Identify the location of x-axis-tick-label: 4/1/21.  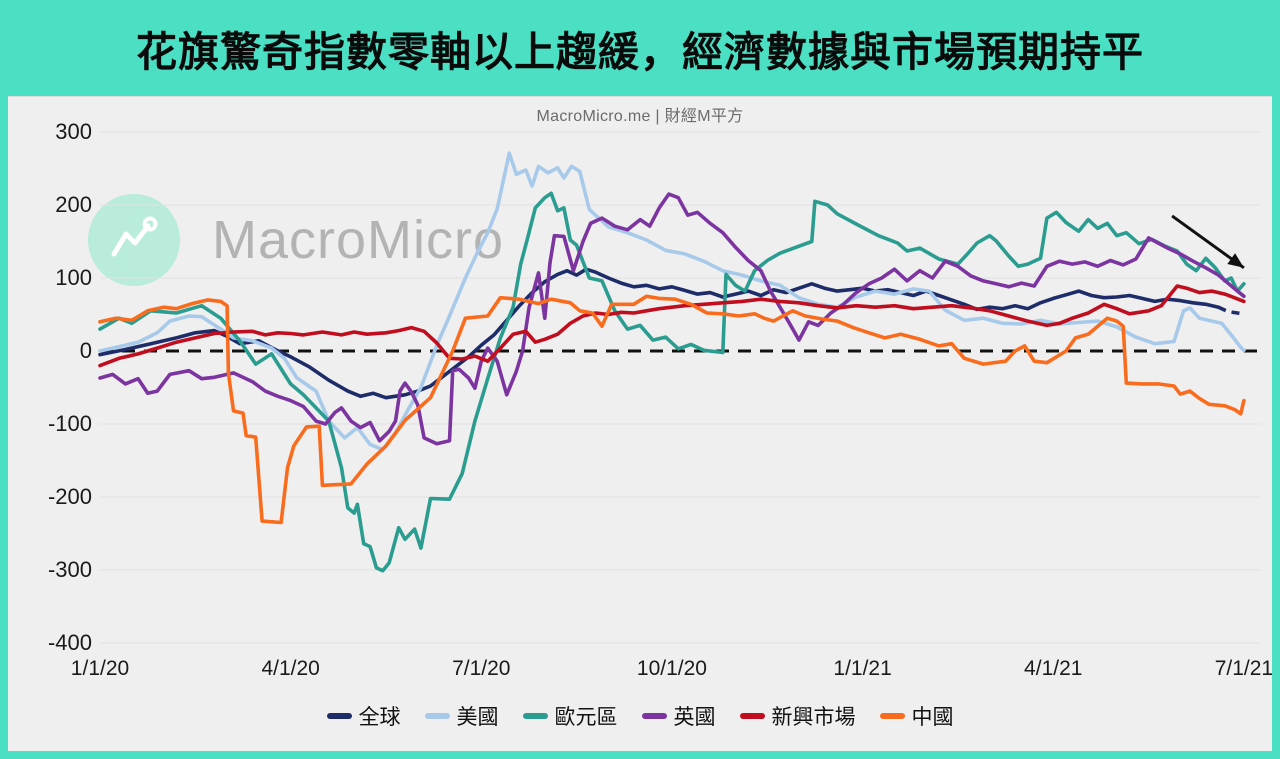
(1053, 668).